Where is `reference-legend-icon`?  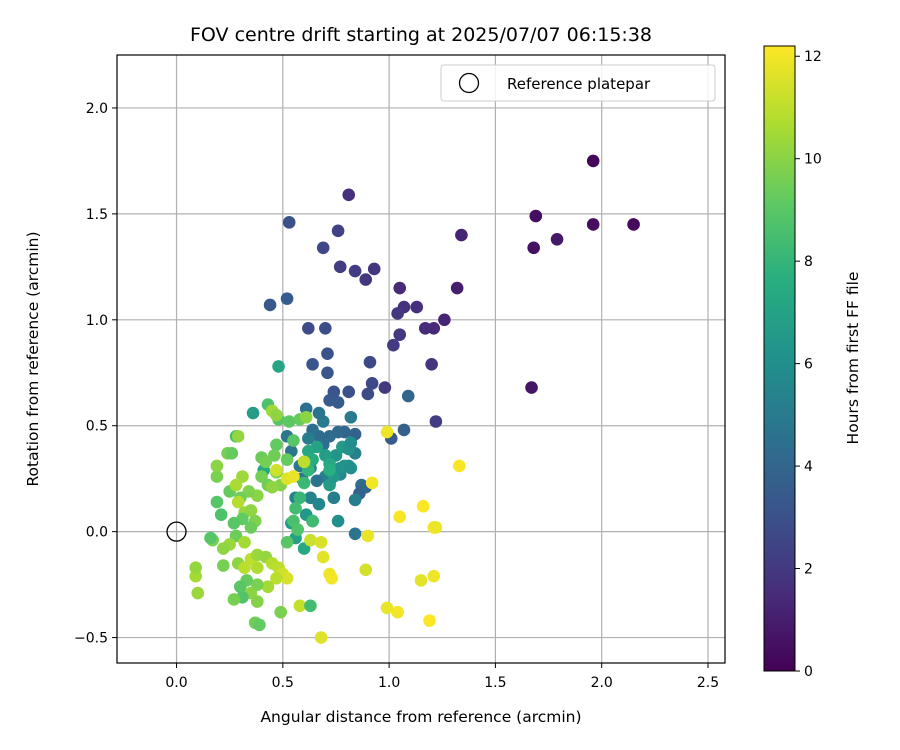 reference-legend-icon is located at coordinates (469, 83).